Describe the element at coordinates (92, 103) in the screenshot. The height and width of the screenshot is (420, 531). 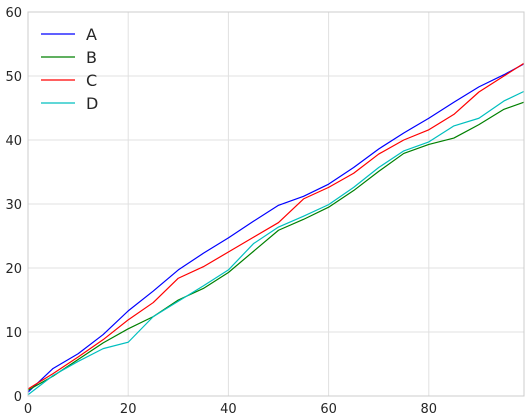
I see `legend-label-d: D` at that location.